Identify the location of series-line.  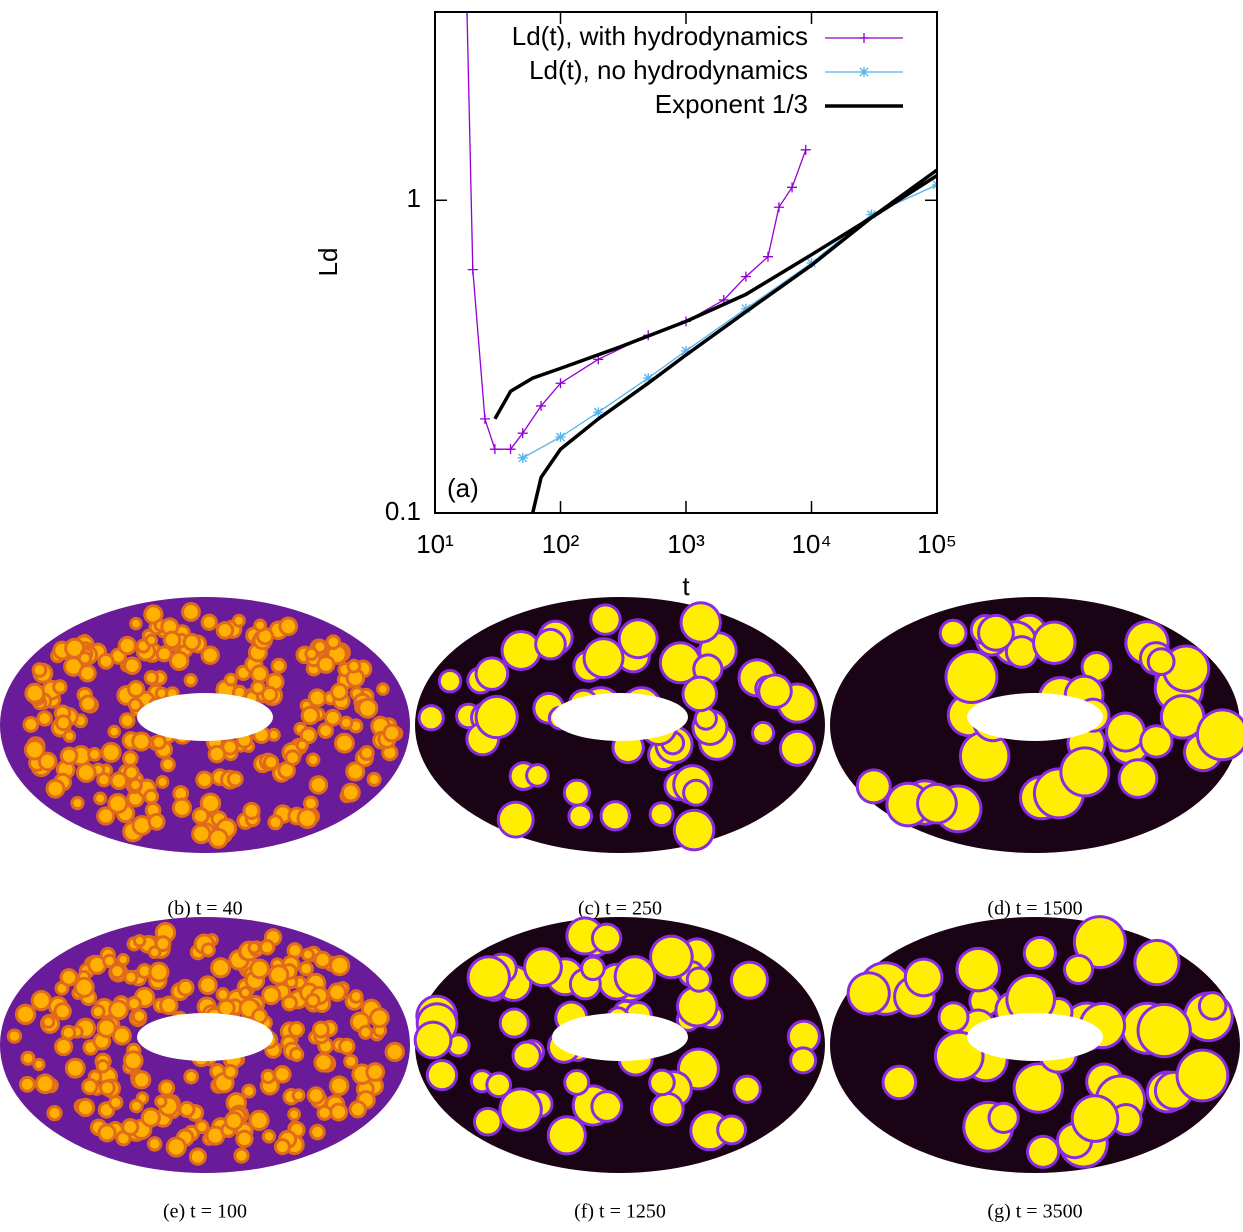
(715, 340).